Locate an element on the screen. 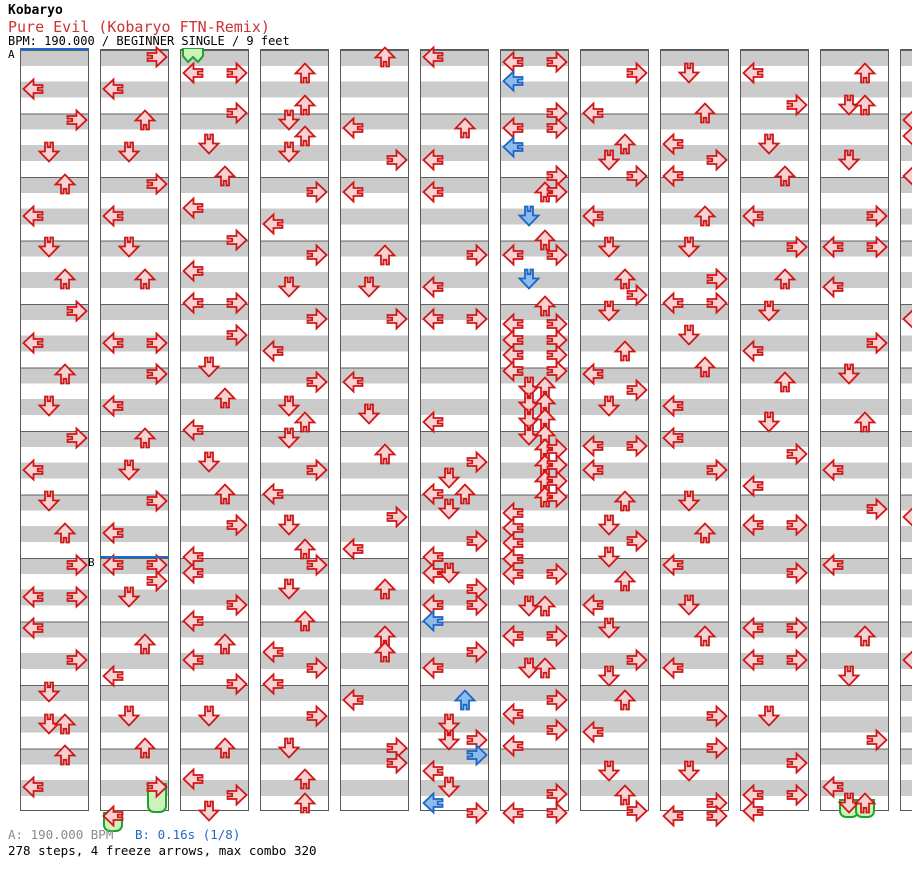  step-arrow-down-eighth is located at coordinates (529, 216).